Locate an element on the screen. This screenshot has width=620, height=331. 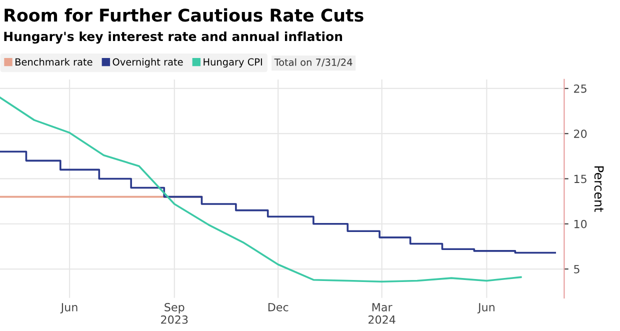
y-tick-label: 10 is located at coordinates (580, 224).